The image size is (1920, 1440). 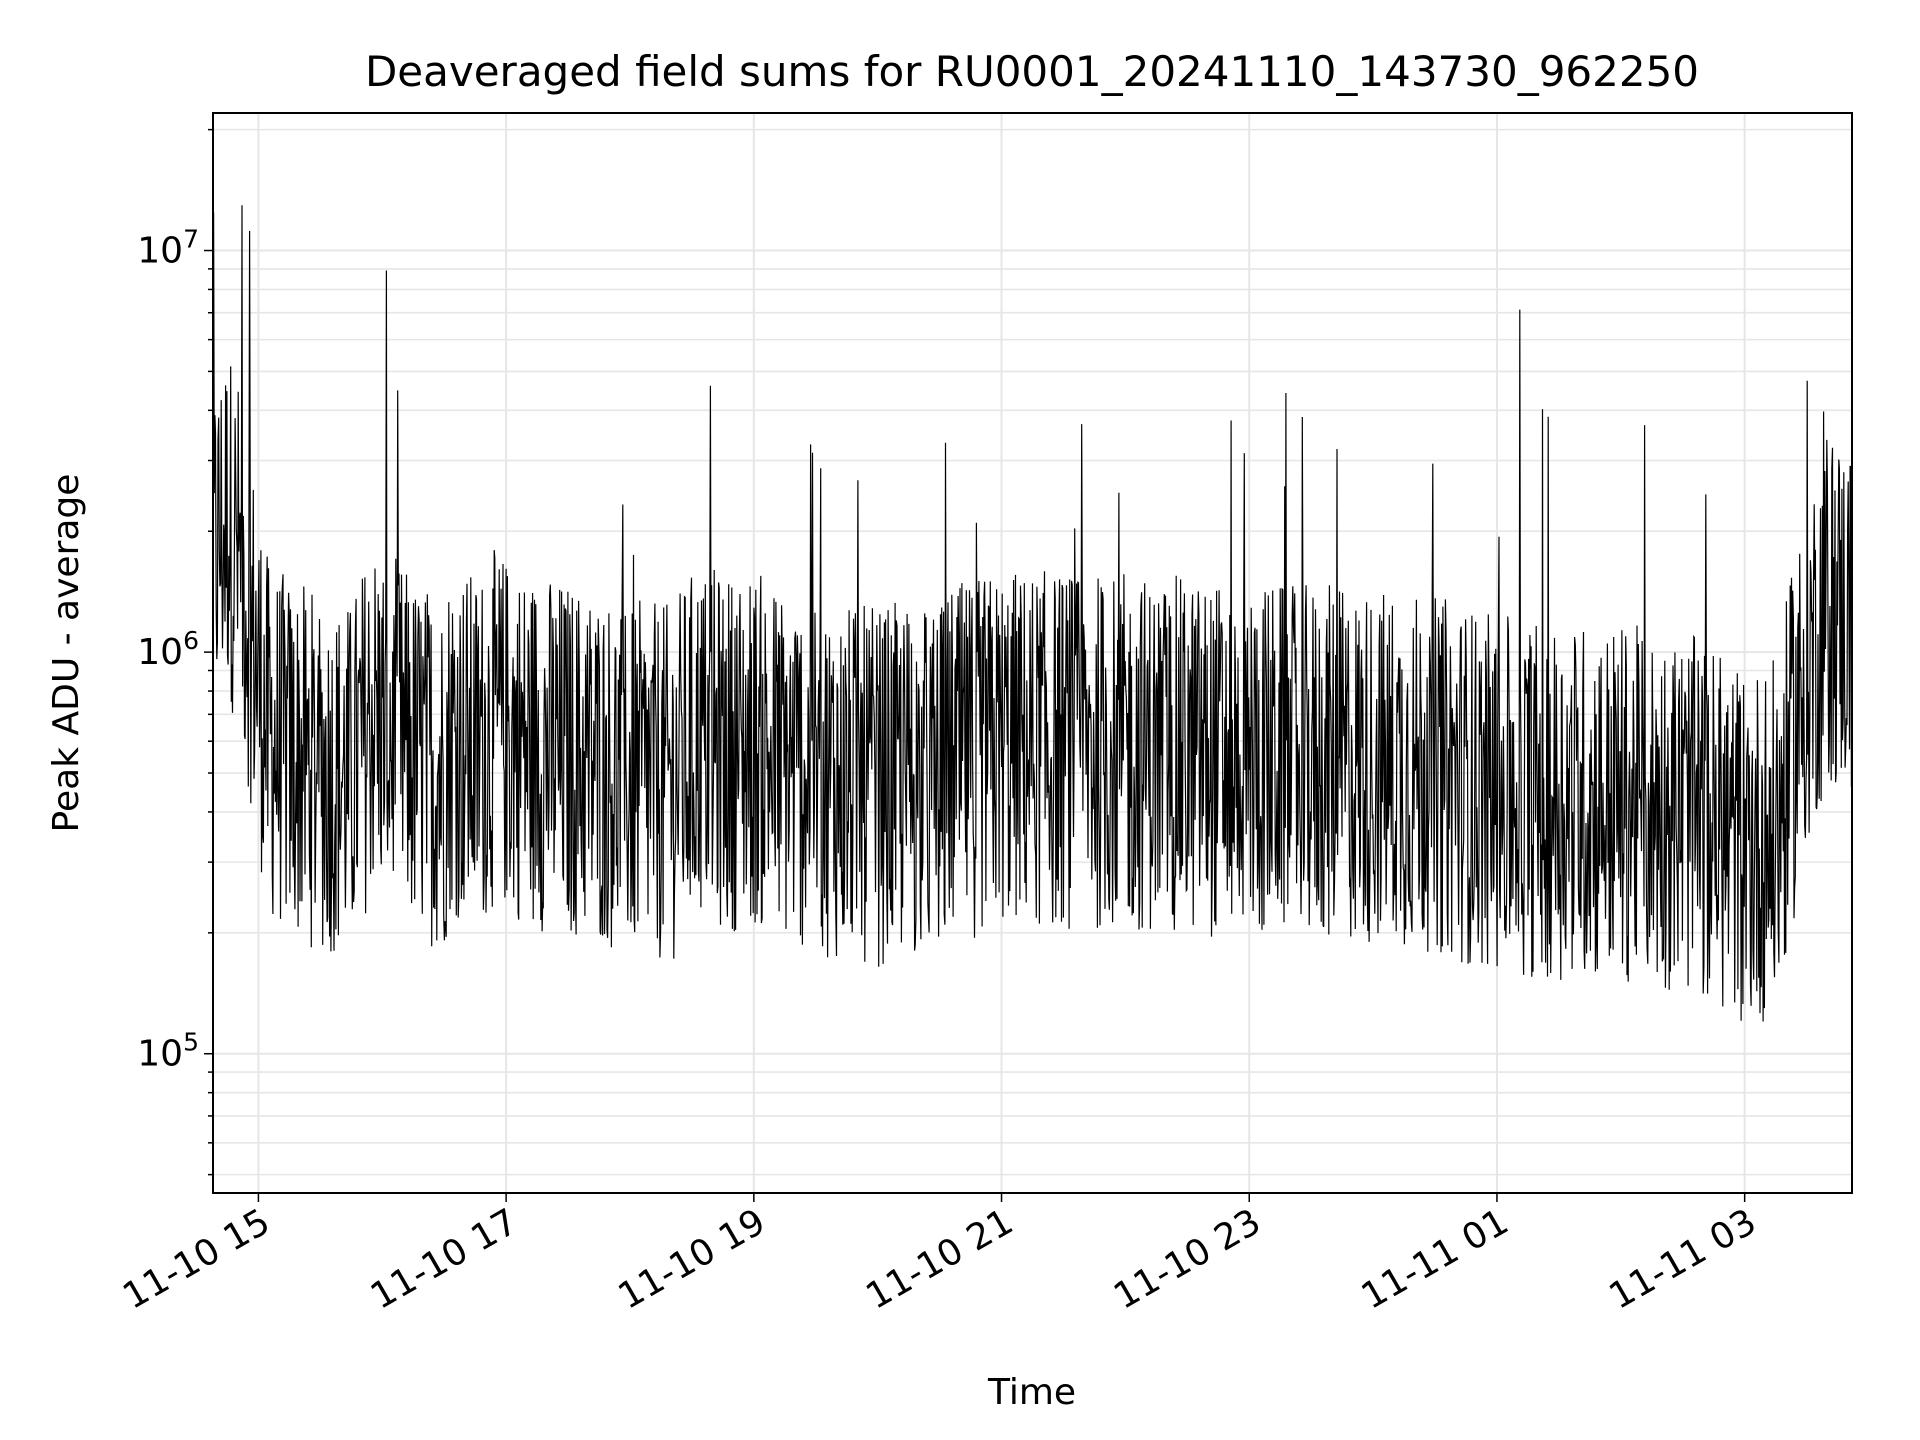 I want to click on y-tick-label: 10⁵, so click(x=168, y=1051).